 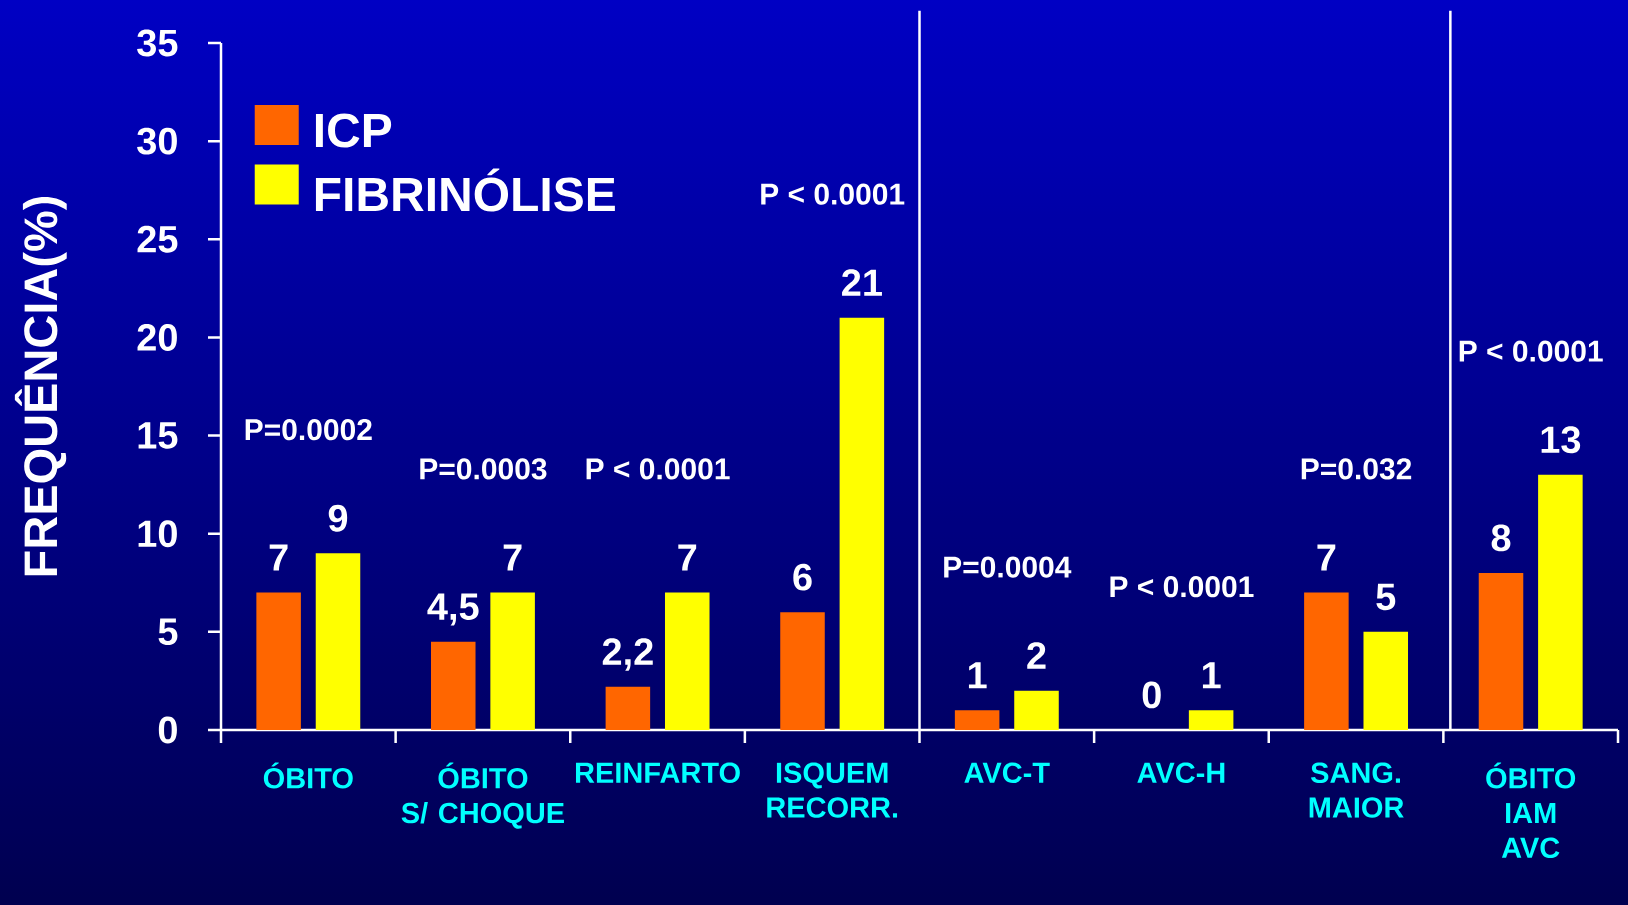 What do you see at coordinates (168, 632) in the screenshot?
I see `y-tick-label: 5` at bounding box center [168, 632].